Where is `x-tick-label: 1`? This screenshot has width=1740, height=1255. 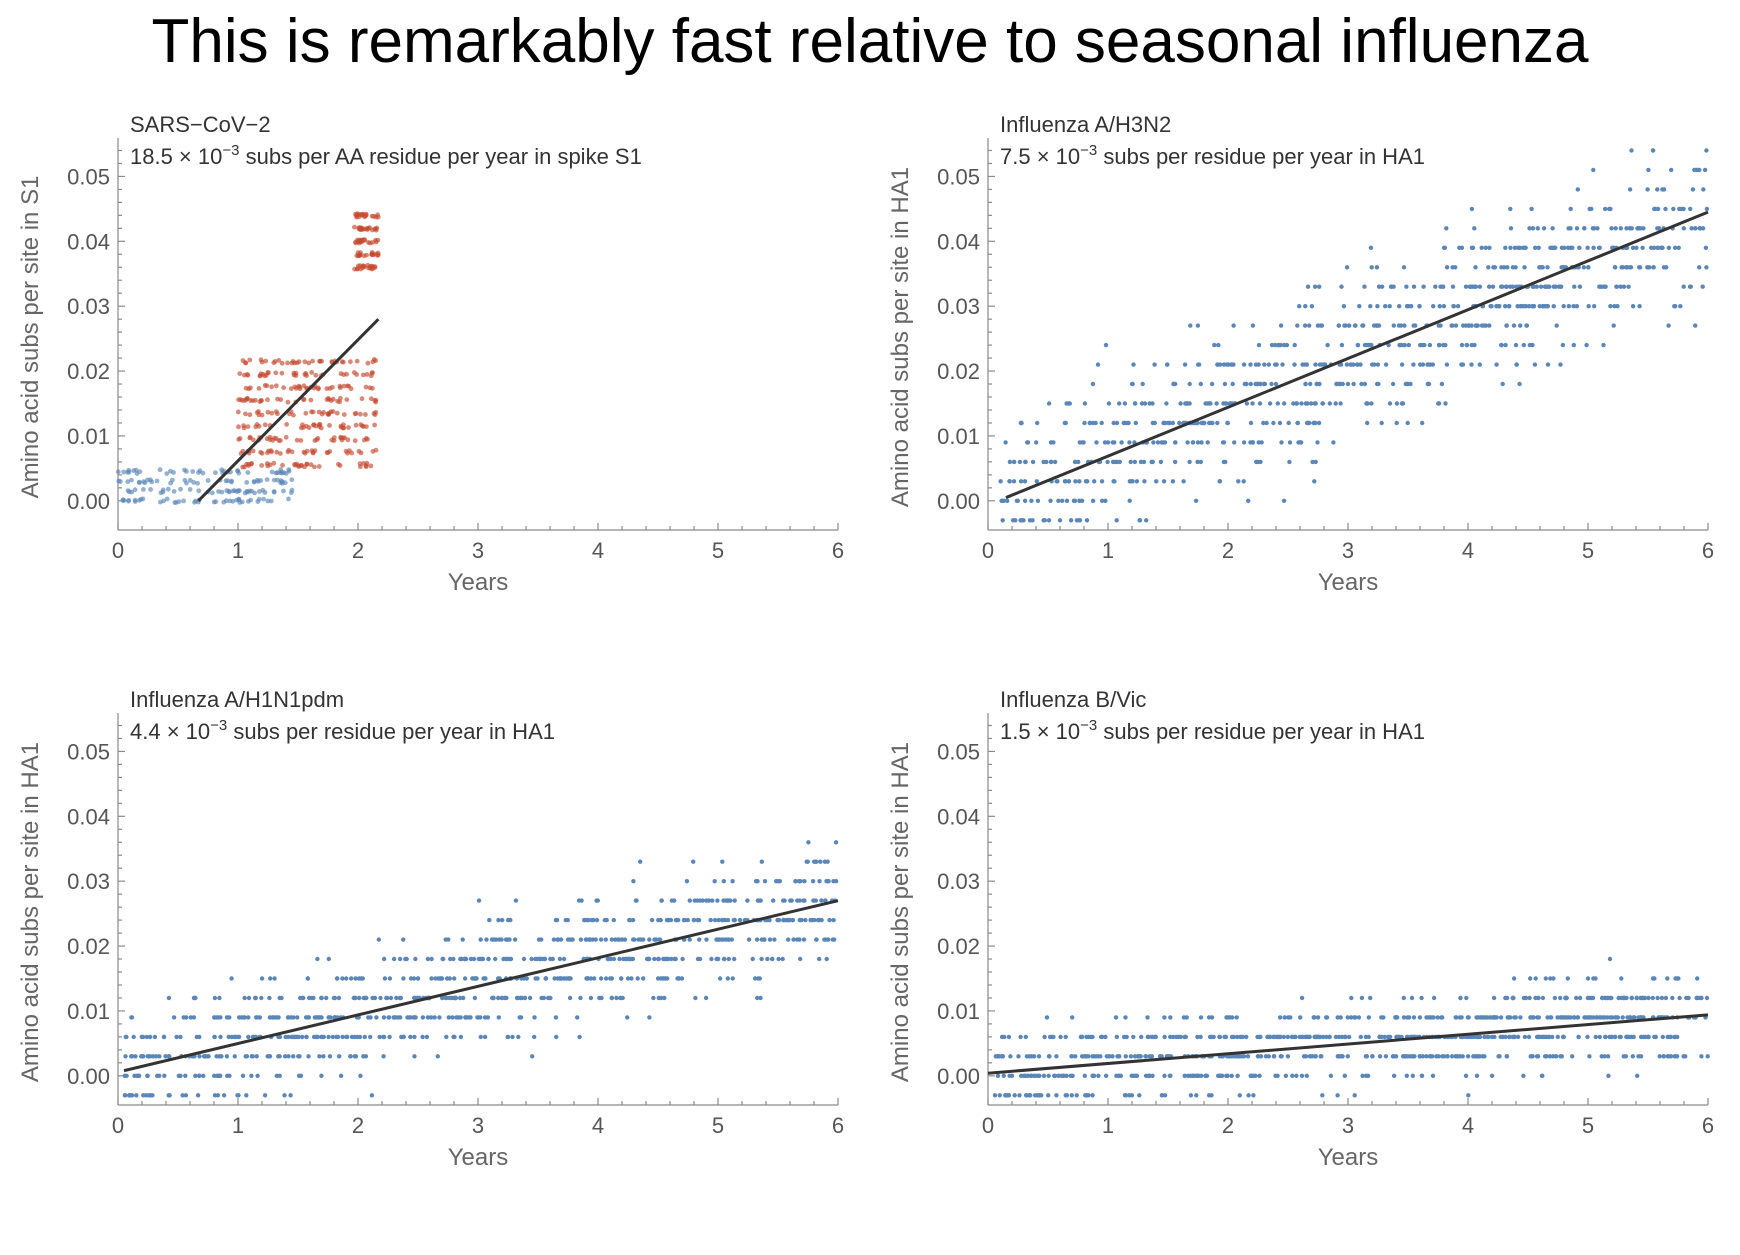 x-tick-label: 1 is located at coordinates (1108, 550).